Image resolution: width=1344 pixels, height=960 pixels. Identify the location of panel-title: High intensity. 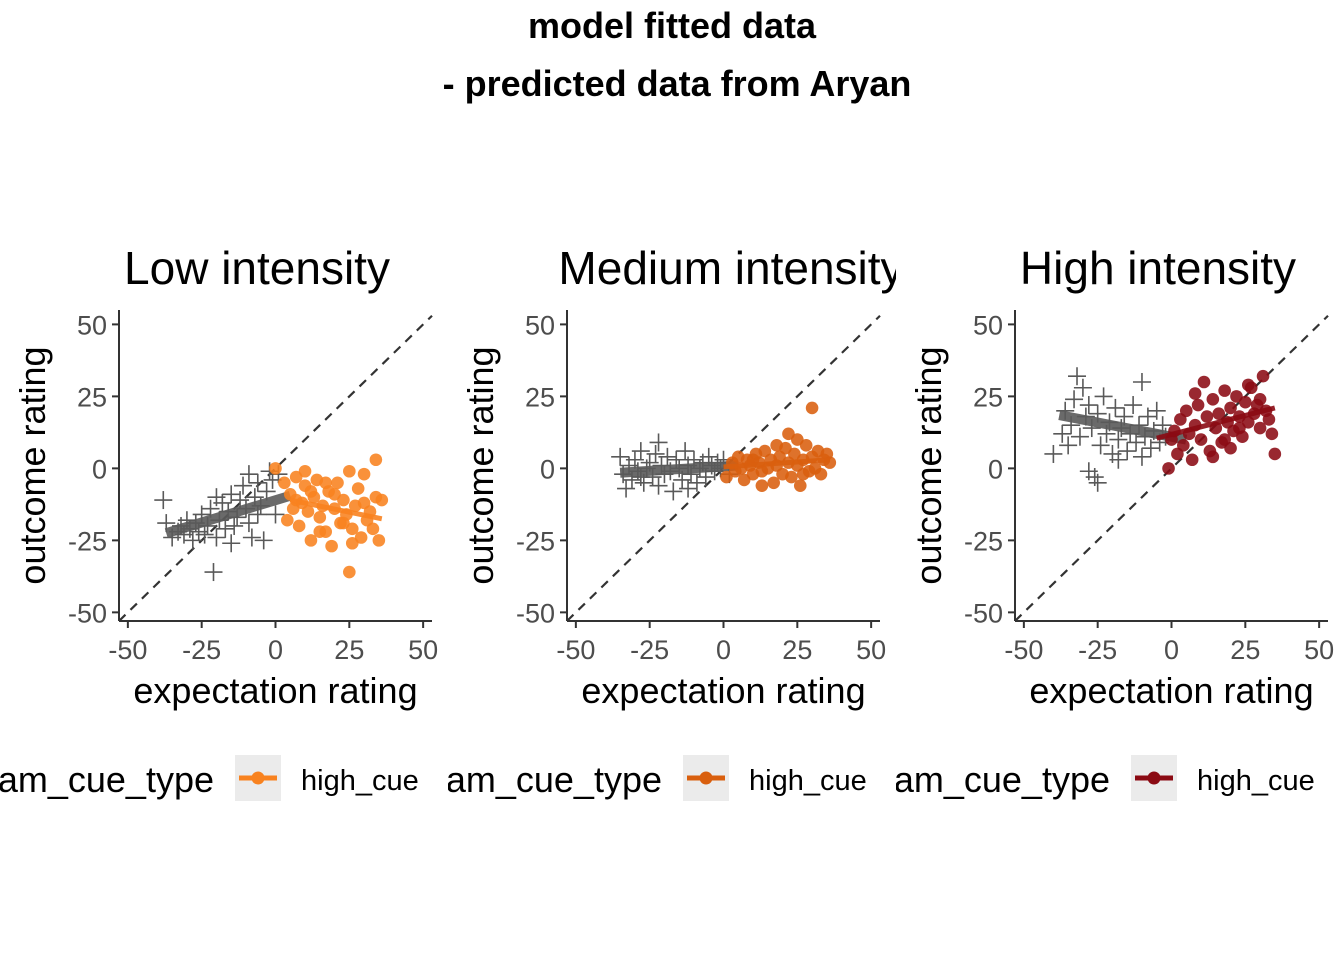
(1158, 268).